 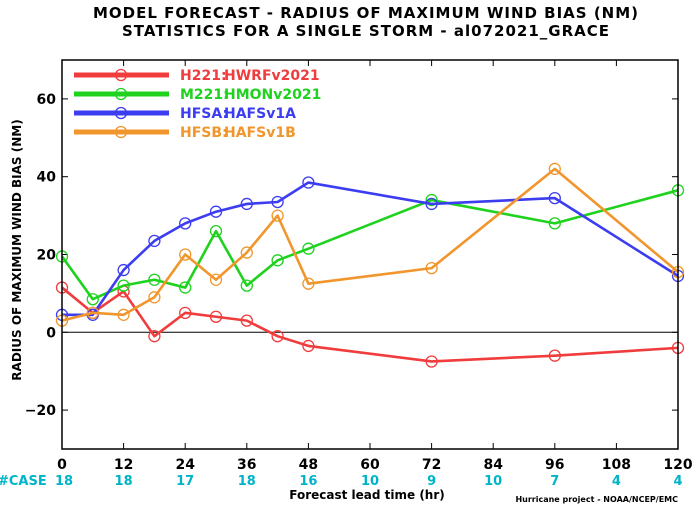 I want to click on legend-label: HAFSv1B, so click(x=260, y=133).